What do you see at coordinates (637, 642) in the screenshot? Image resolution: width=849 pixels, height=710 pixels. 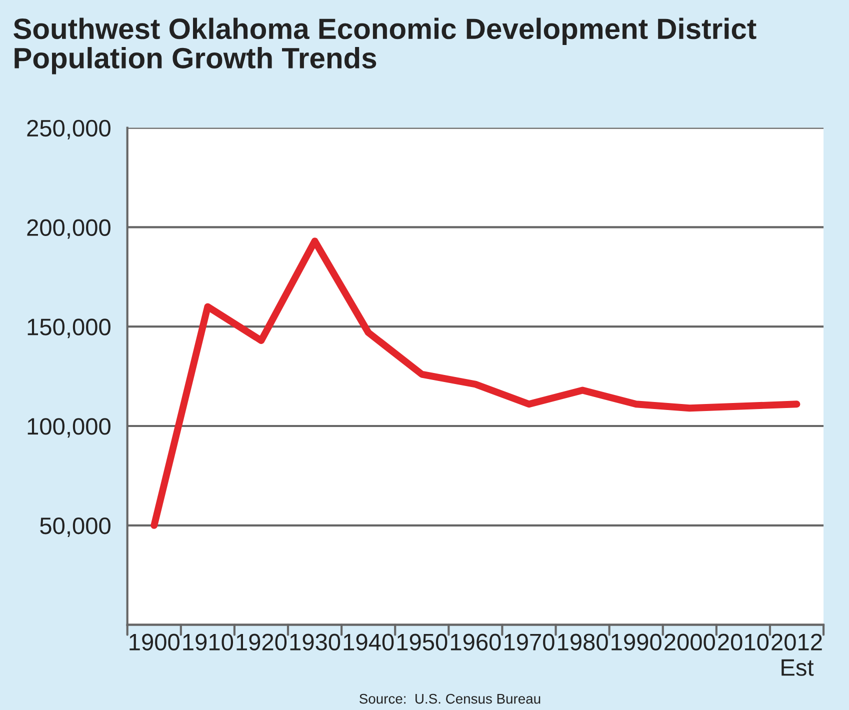 I see `x-tick-label: 1990` at bounding box center [637, 642].